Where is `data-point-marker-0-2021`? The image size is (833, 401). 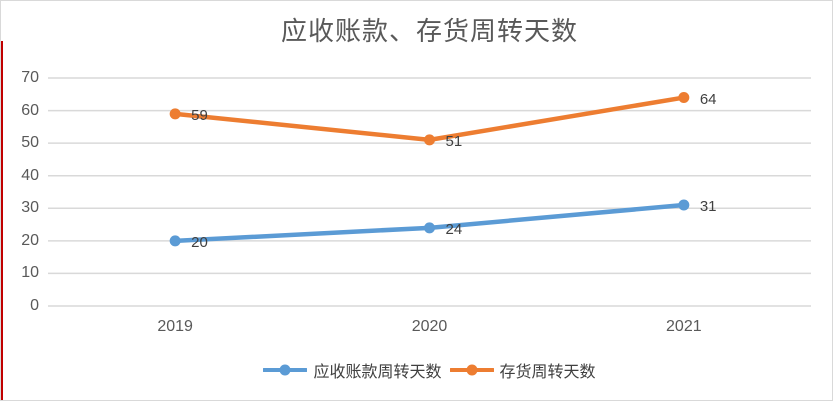
data-point-marker-0-2021 is located at coordinates (684, 205).